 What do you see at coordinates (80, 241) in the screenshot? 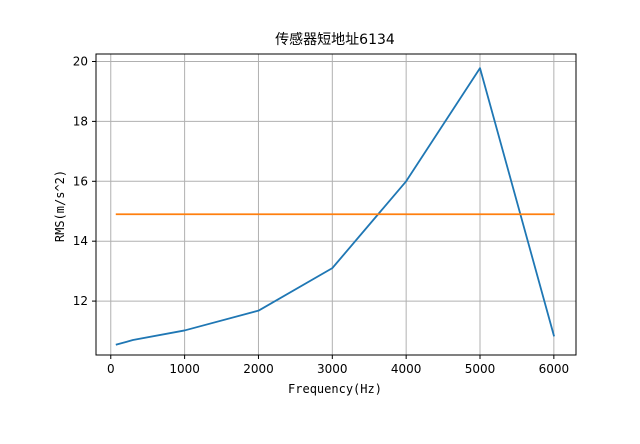
I see `y-tick-label: 14` at bounding box center [80, 241].